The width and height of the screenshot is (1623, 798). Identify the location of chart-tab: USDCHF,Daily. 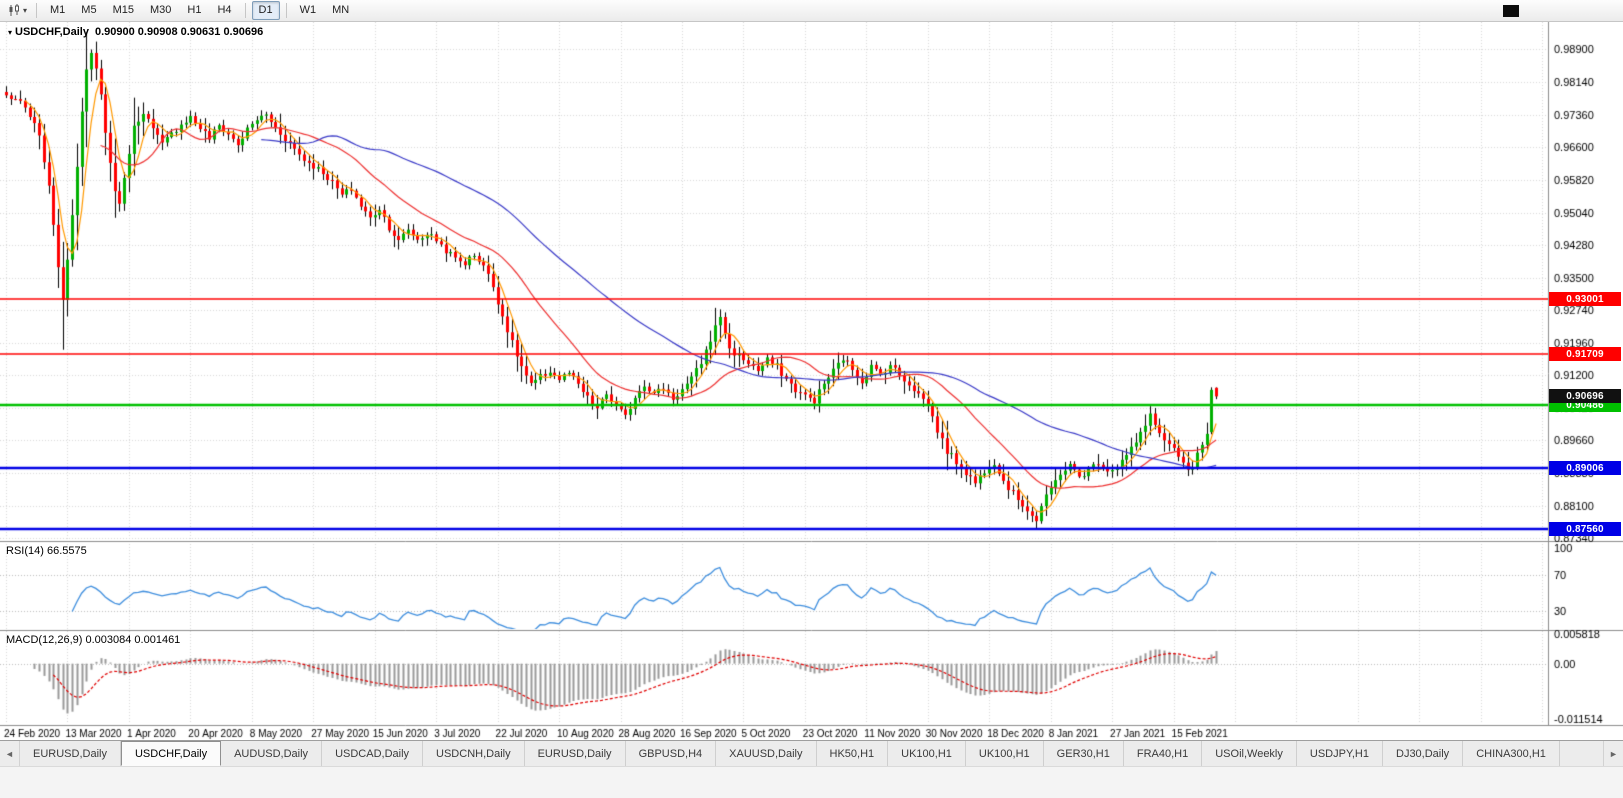
(171, 753).